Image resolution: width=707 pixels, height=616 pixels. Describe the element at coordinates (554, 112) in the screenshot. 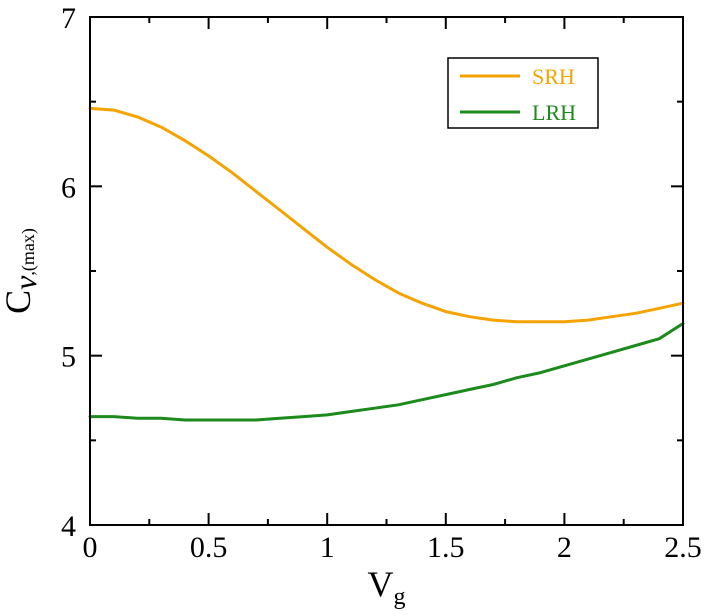

I see `legend-label-lrh: LRH` at that location.